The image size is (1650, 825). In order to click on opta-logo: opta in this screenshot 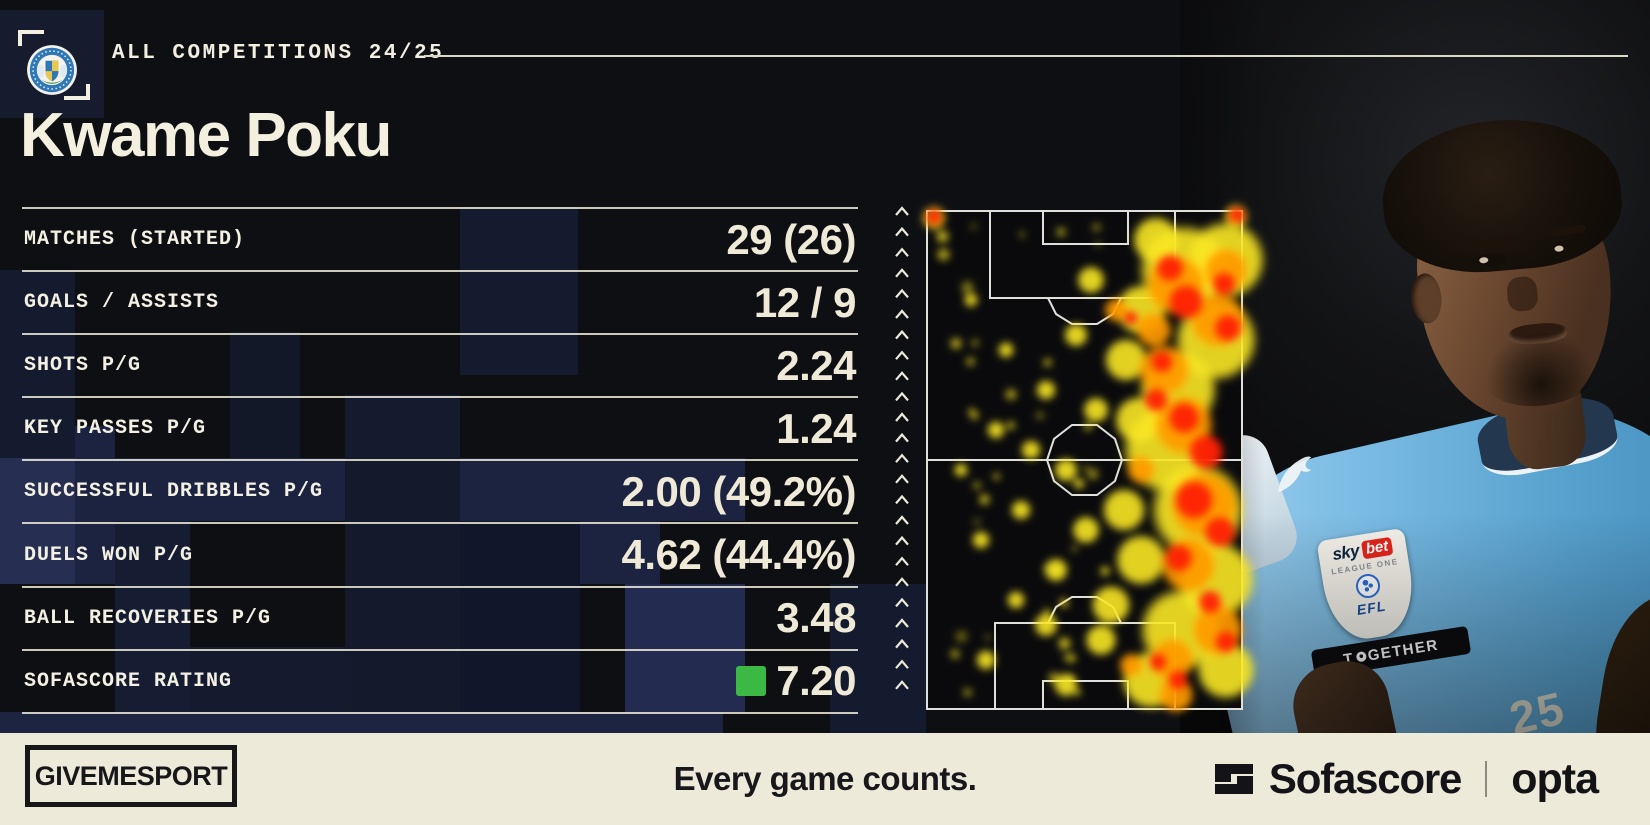, I will do `click(1555, 778)`.